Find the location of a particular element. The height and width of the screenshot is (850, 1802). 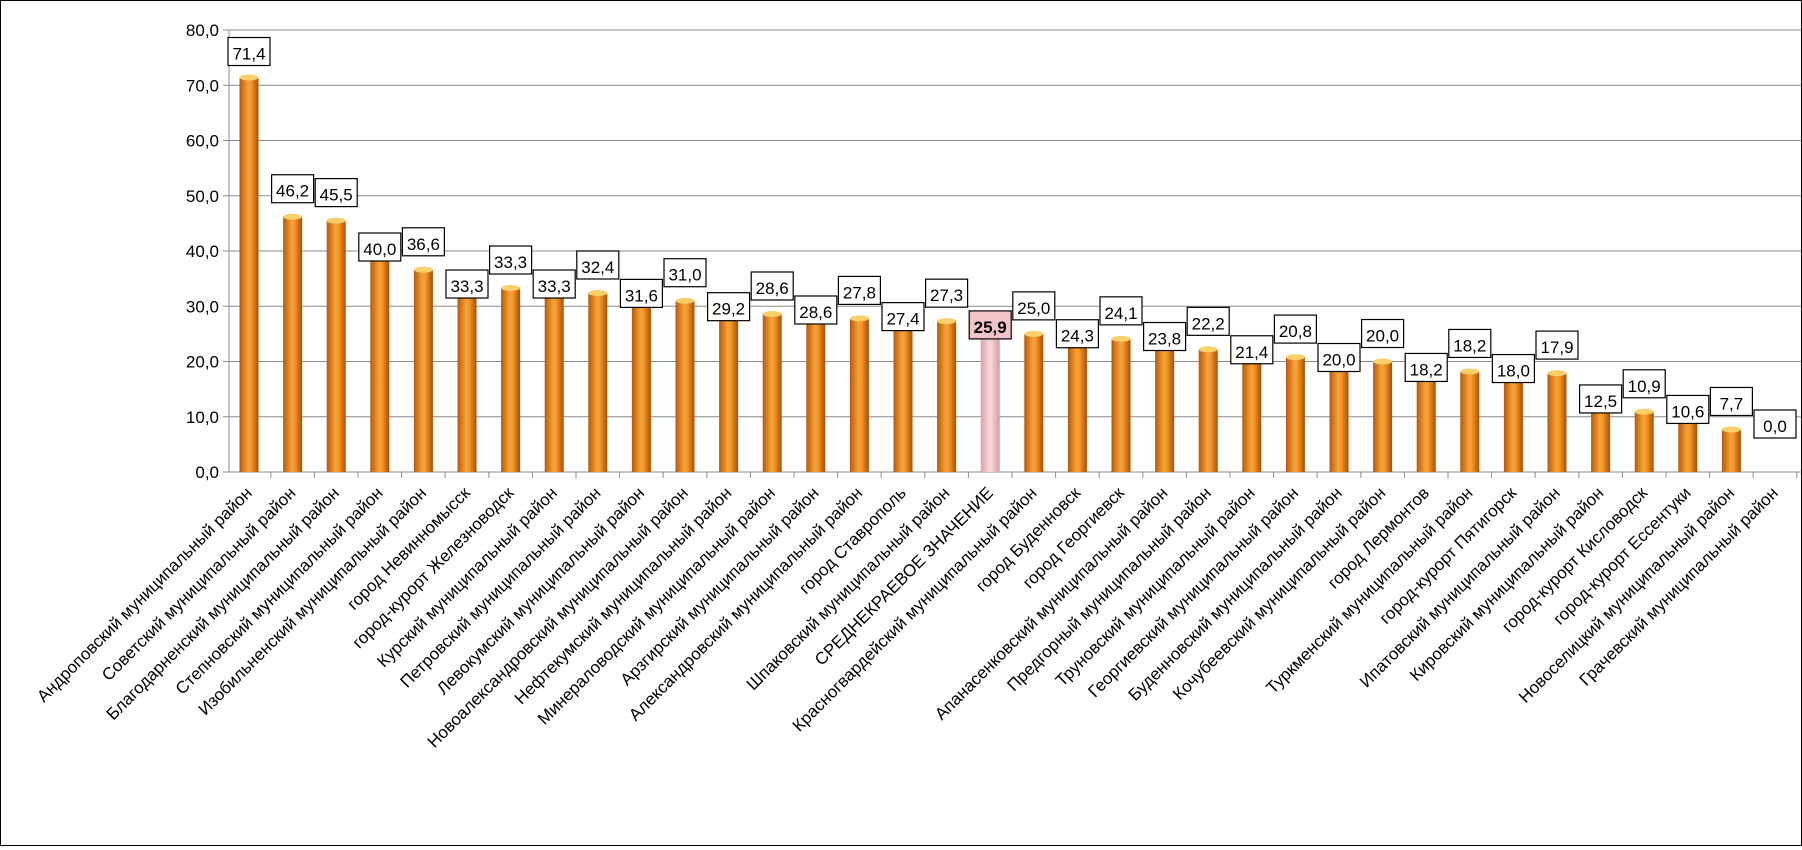

data-label: 18,0 is located at coordinates (1513, 371).